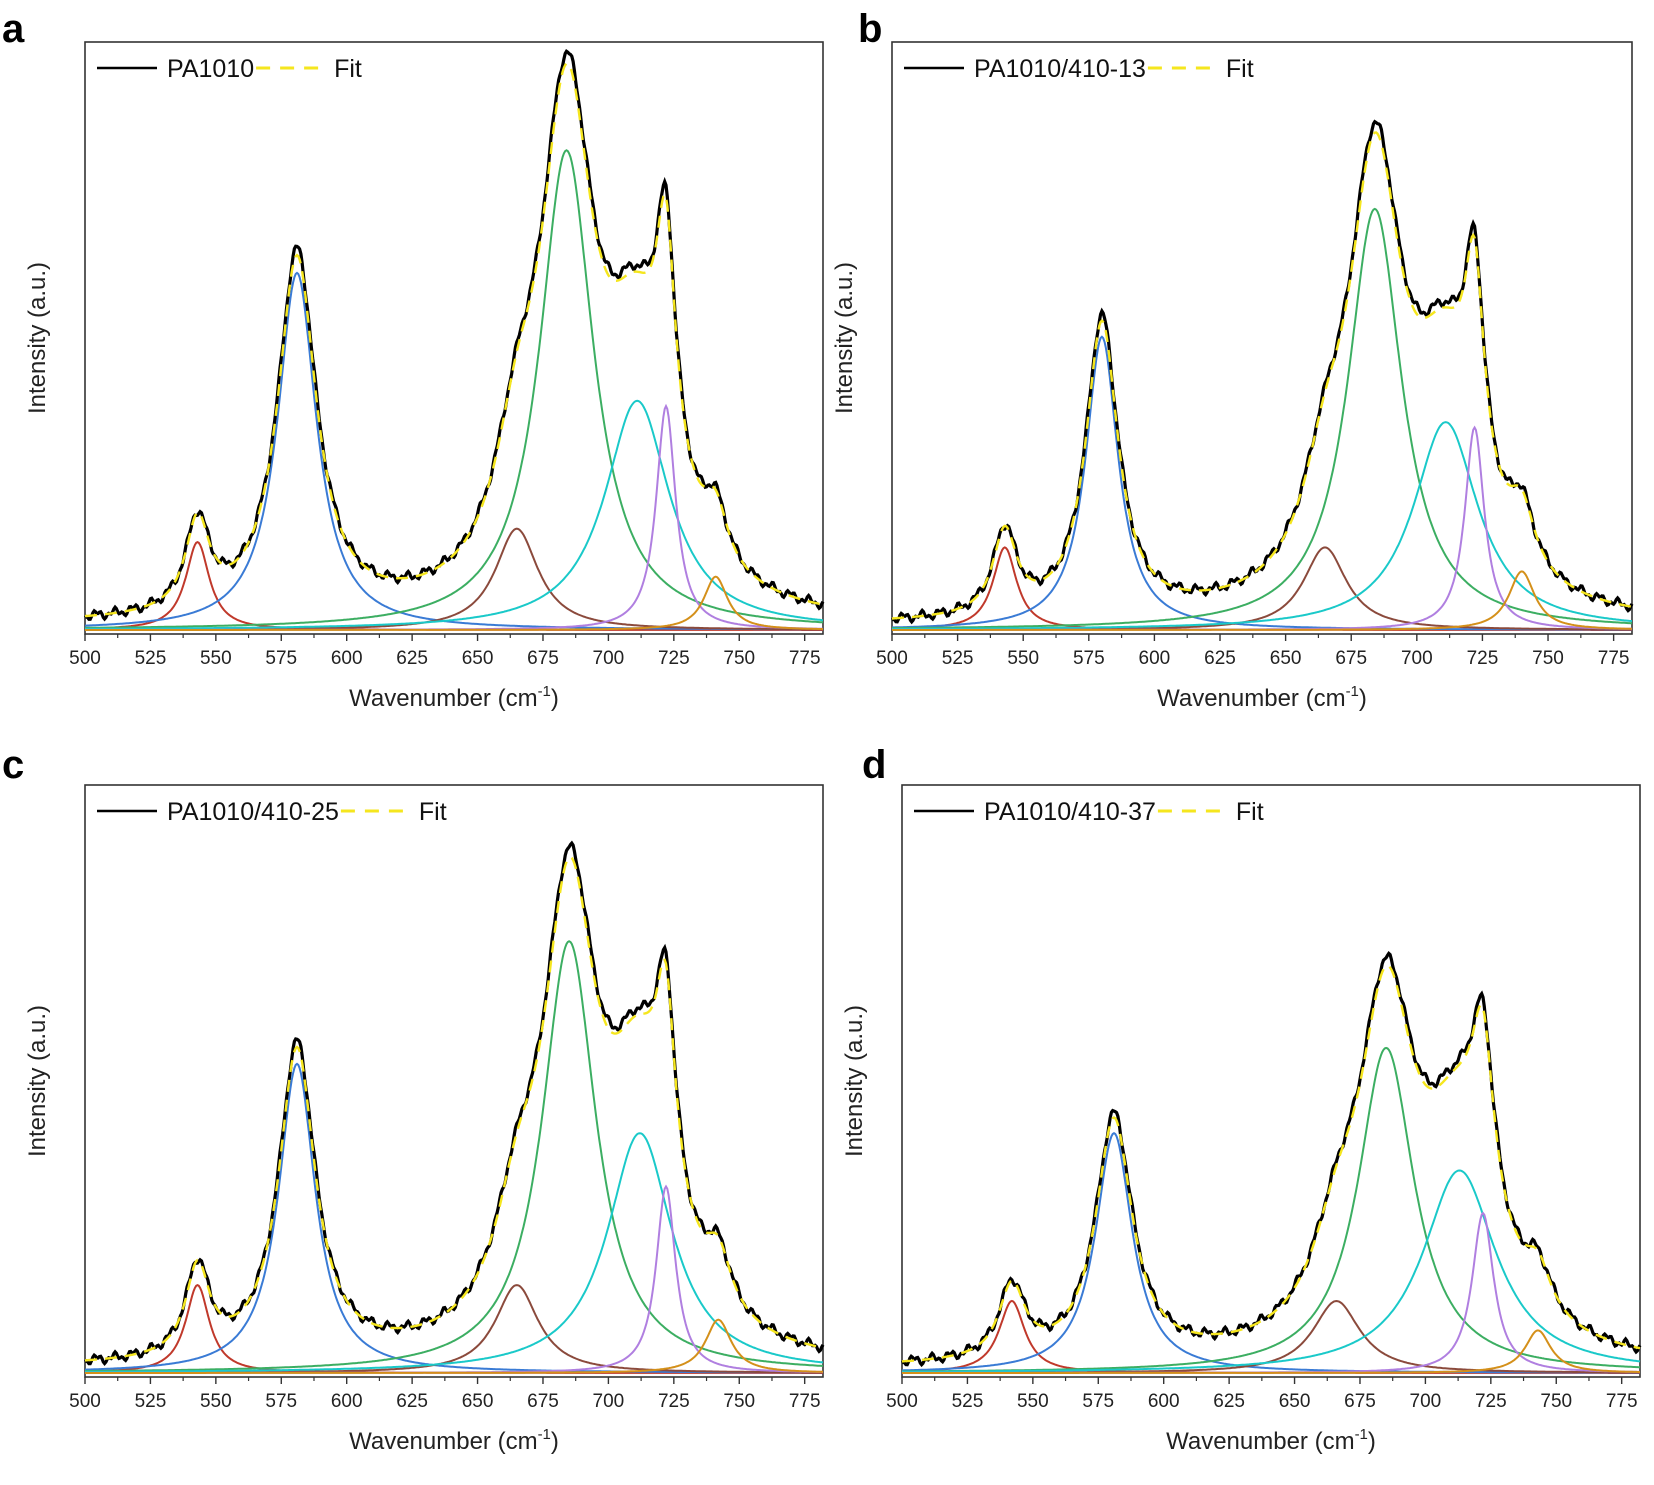 The width and height of the screenshot is (1654, 1485). What do you see at coordinates (1060, 69) in the screenshot?
I see `legend-label-experimental: PA1010/410-13` at bounding box center [1060, 69].